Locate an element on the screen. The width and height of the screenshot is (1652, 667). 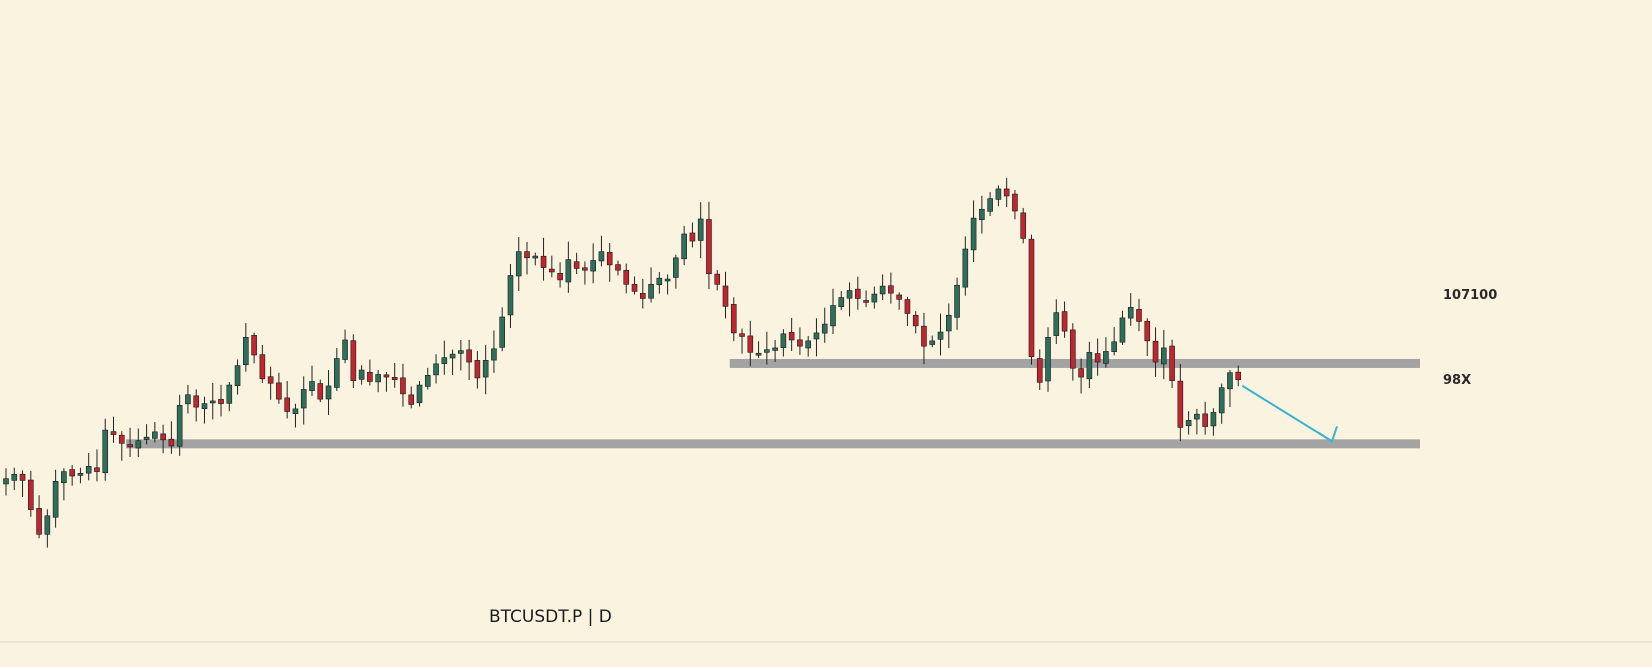
level-label-107100: 107100 is located at coordinates (1470, 295).